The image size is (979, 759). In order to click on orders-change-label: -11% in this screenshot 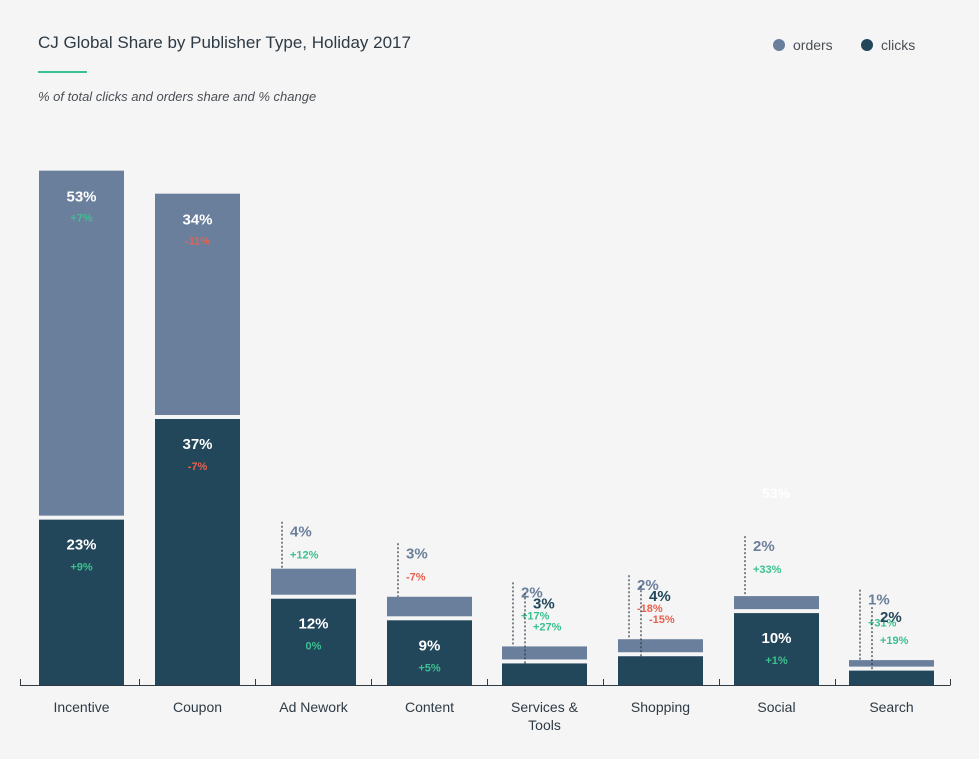, I will do `click(197, 242)`.